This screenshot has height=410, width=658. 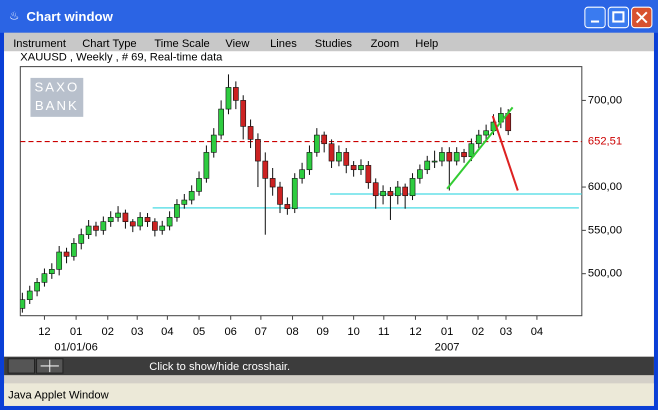 What do you see at coordinates (261, 332) in the screenshot?
I see `x-tick-label: 07` at bounding box center [261, 332].